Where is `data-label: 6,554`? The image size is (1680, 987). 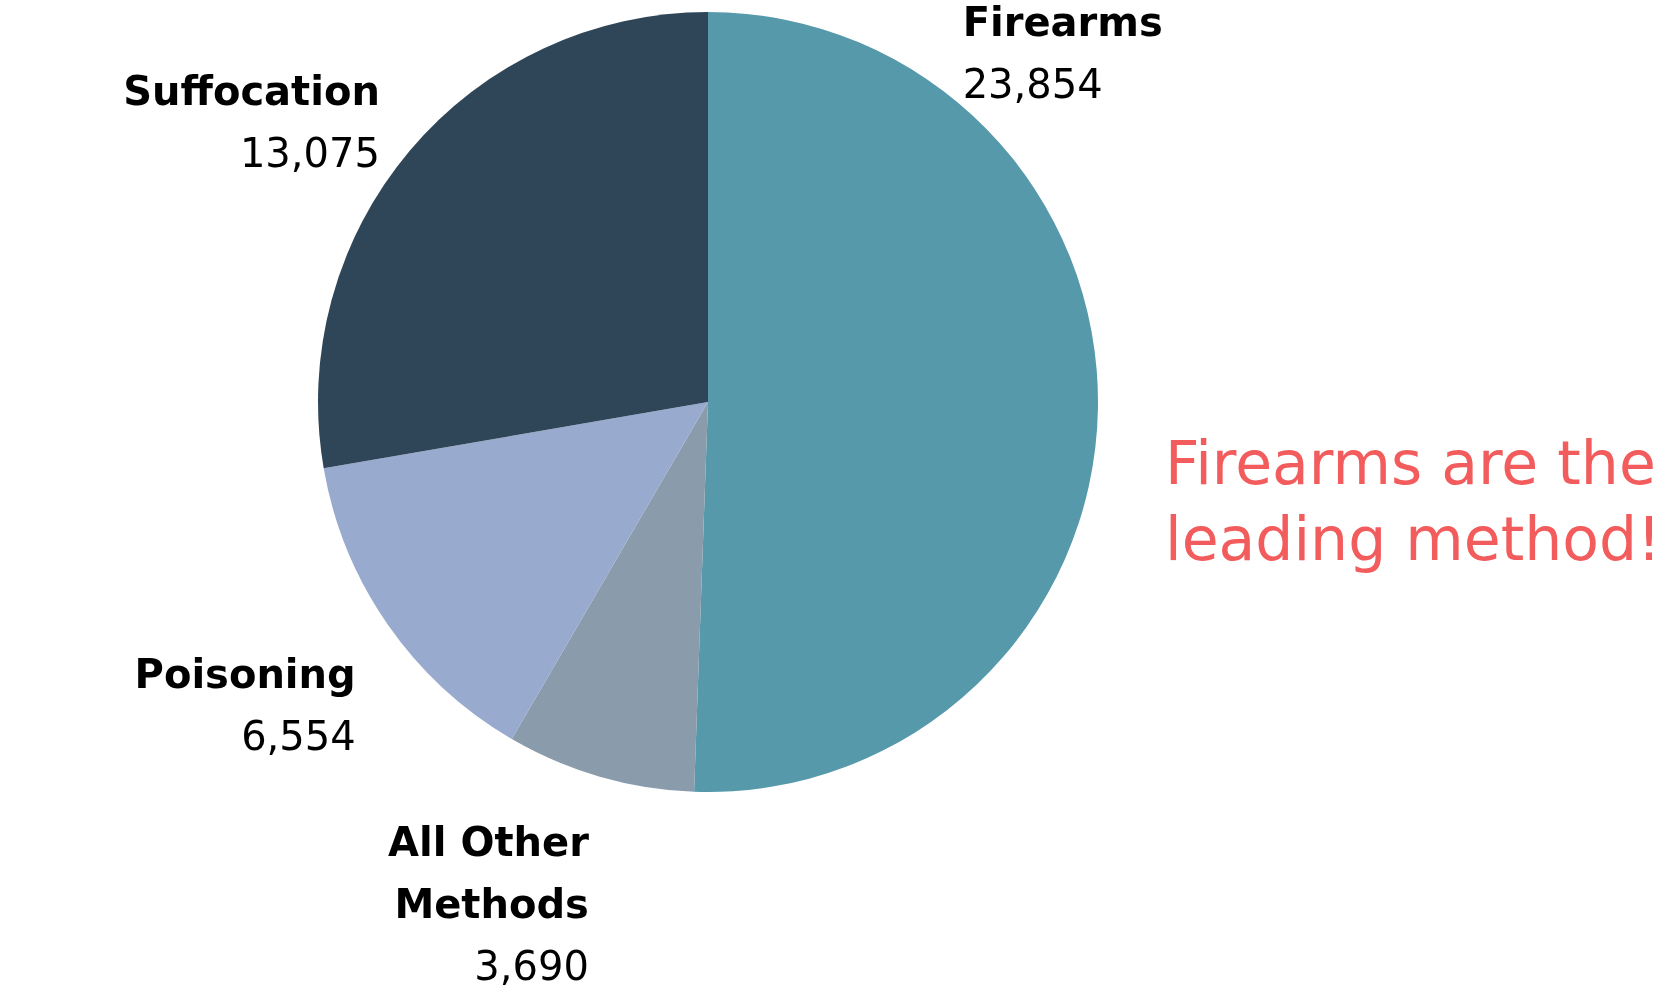 data-label: 6,554 is located at coordinates (298, 736).